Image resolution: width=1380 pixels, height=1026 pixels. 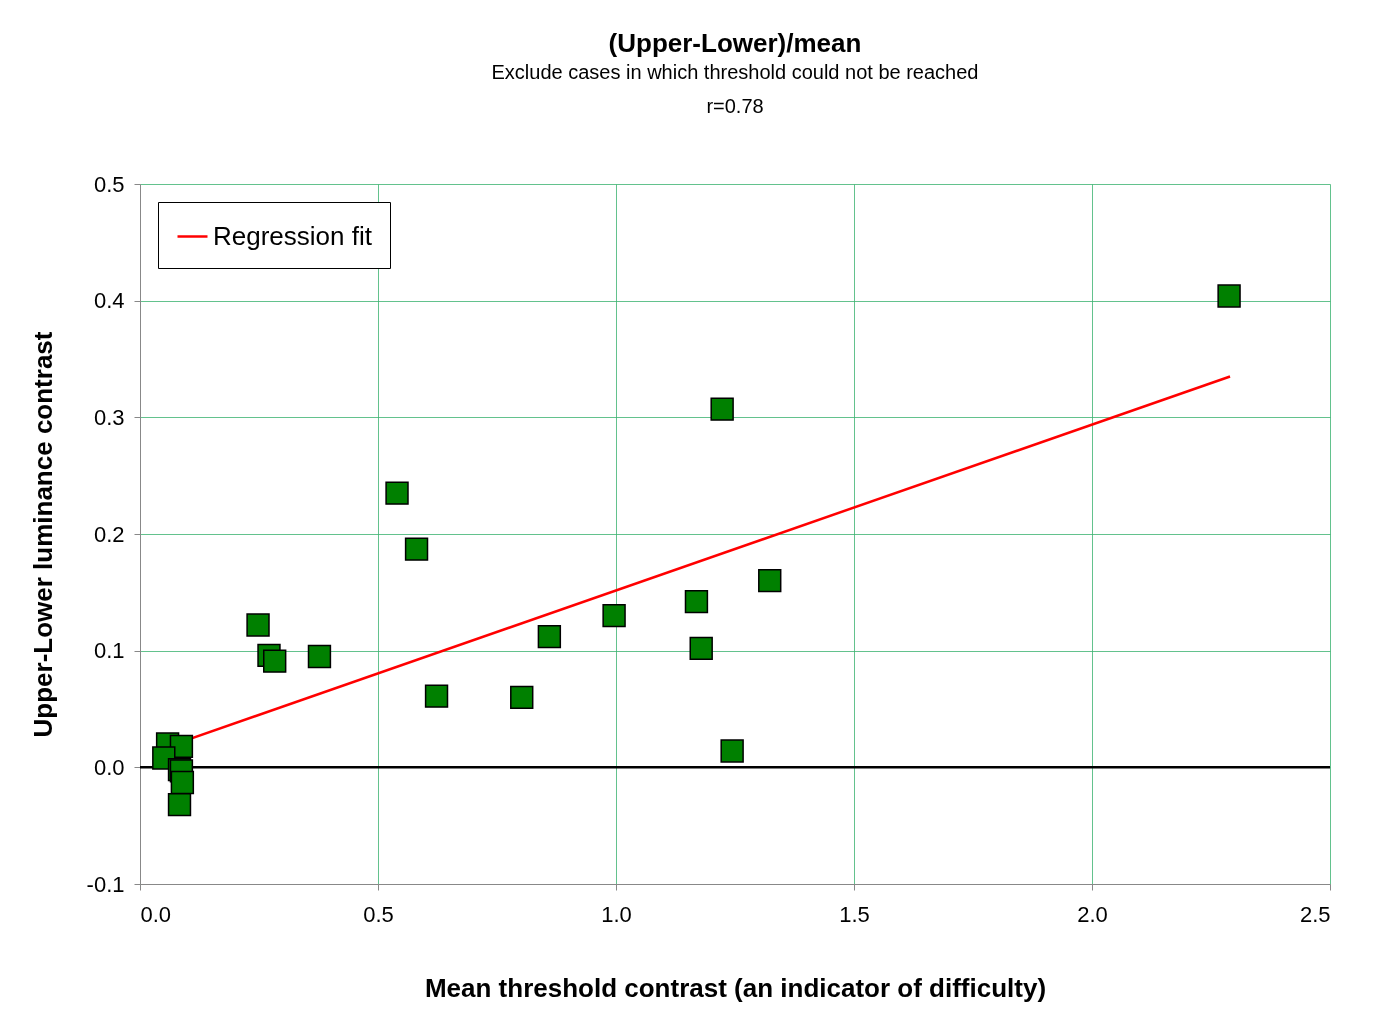 What do you see at coordinates (109, 651) in the screenshot?
I see `y-tick-label: 0.1` at bounding box center [109, 651].